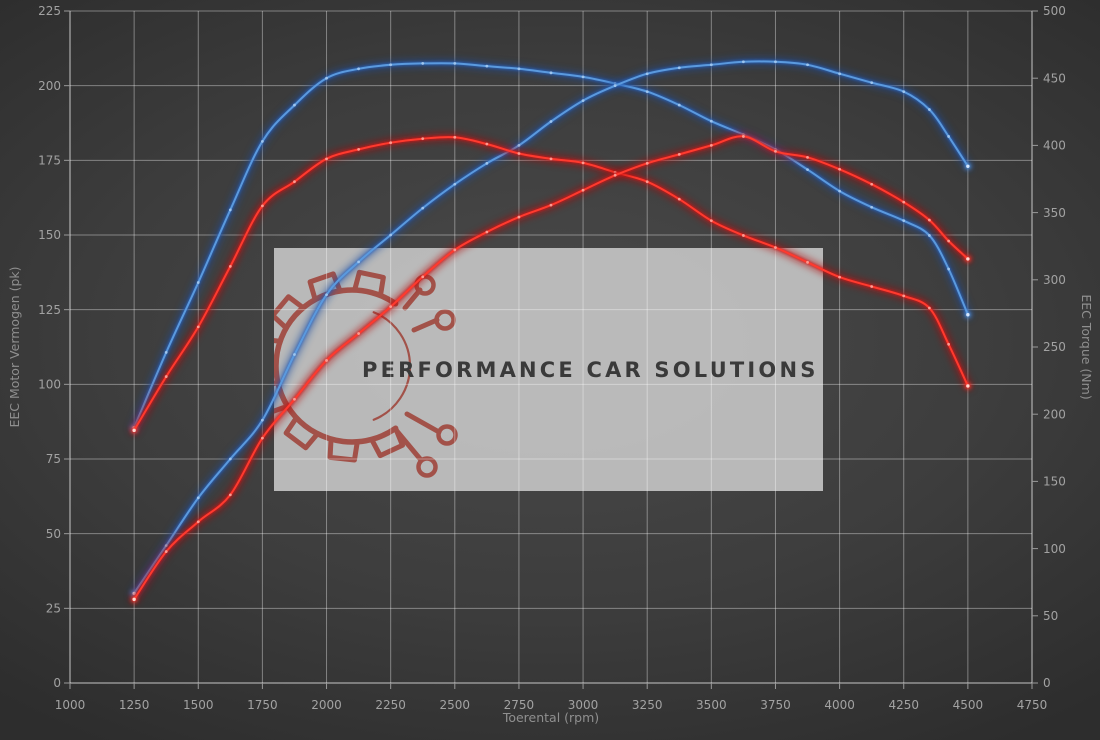 The image size is (1100, 740). Describe the element at coordinates (262, 705) in the screenshot. I see `x-tick-label: 1750` at that location.